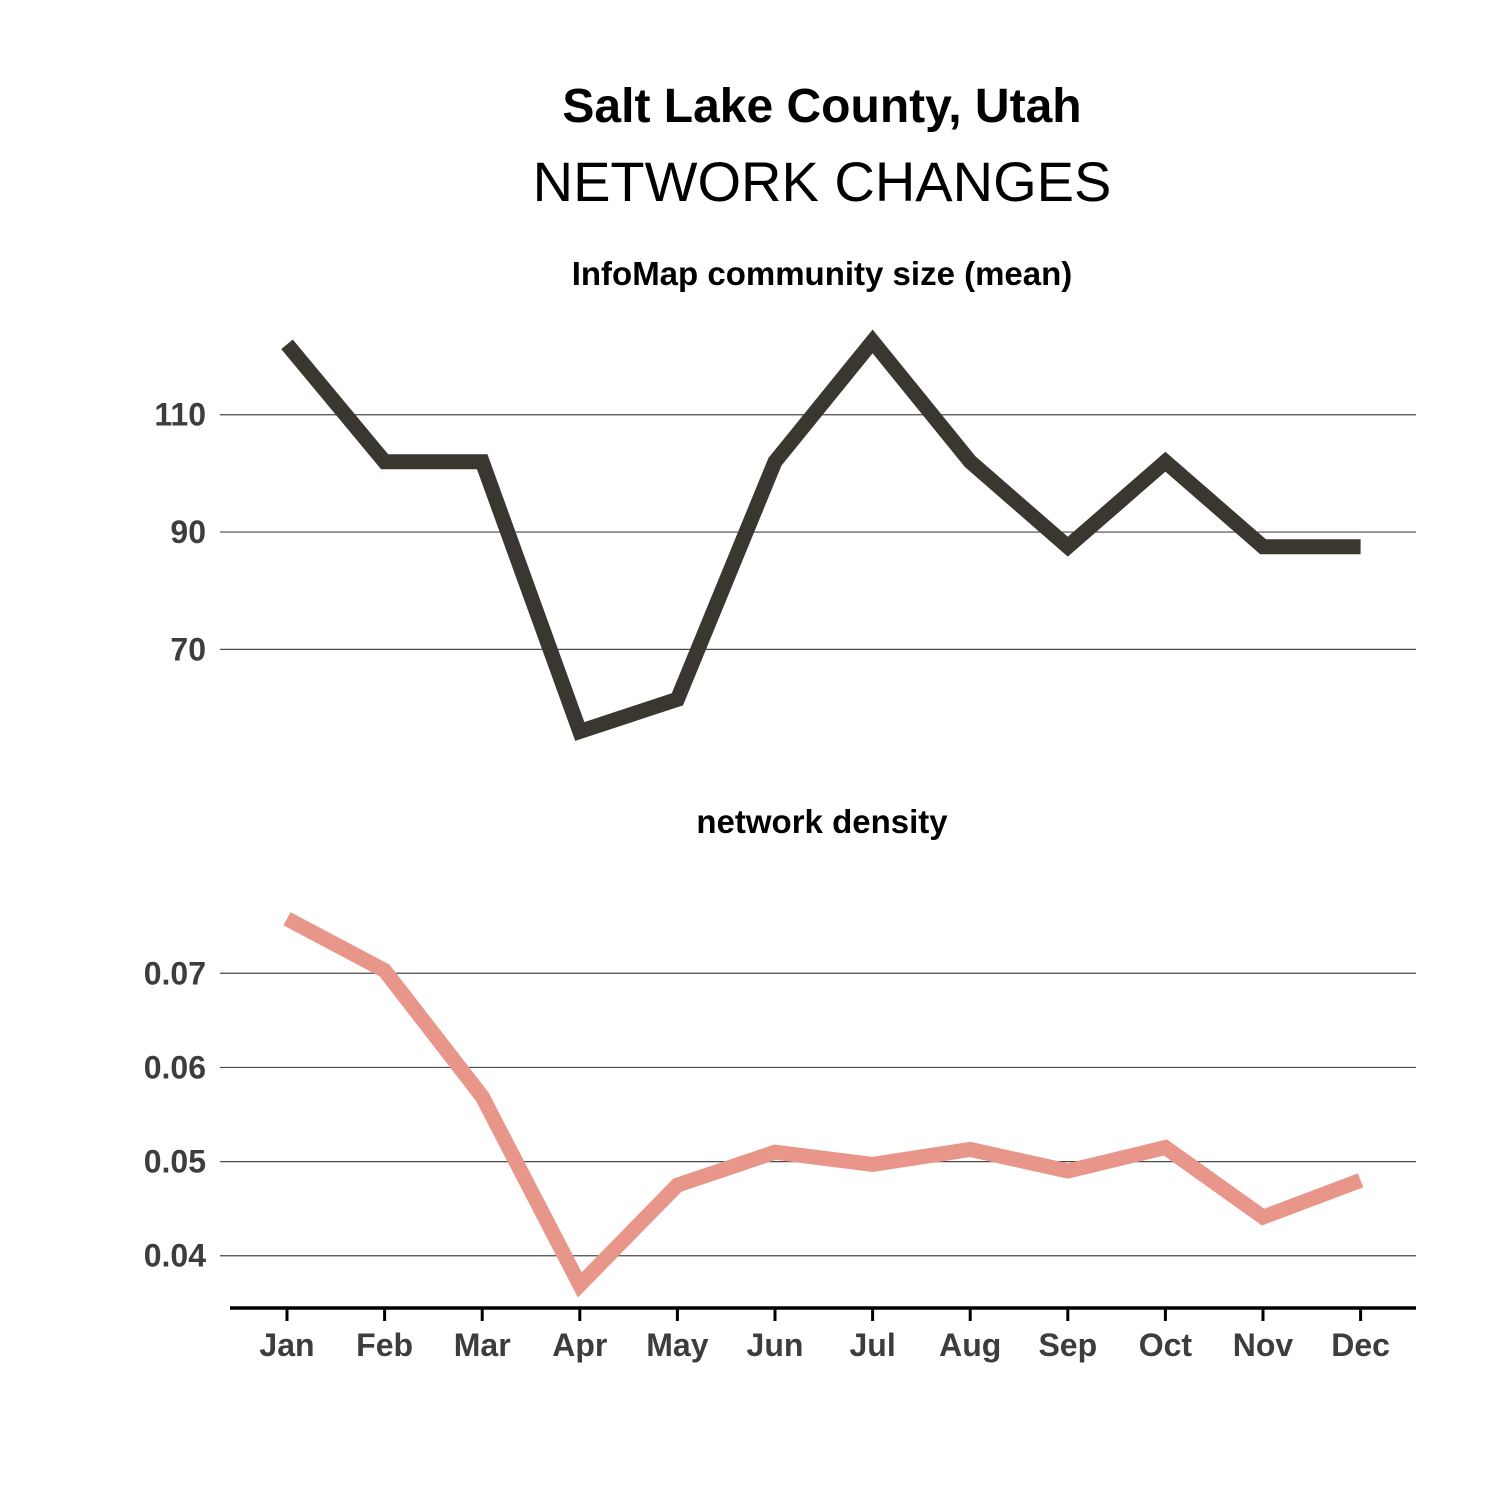 The height and width of the screenshot is (1500, 1500). Describe the element at coordinates (1068, 1171) in the screenshot. I see `panel2-data-point-sep` at that location.